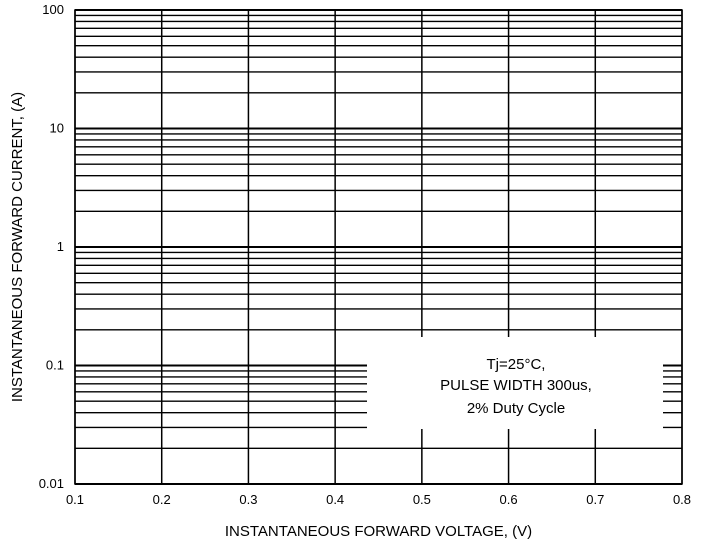  I want to click on y-axis-title: INSTANTANEOUS FORWARD CURRENT, (A), so click(17, 247).